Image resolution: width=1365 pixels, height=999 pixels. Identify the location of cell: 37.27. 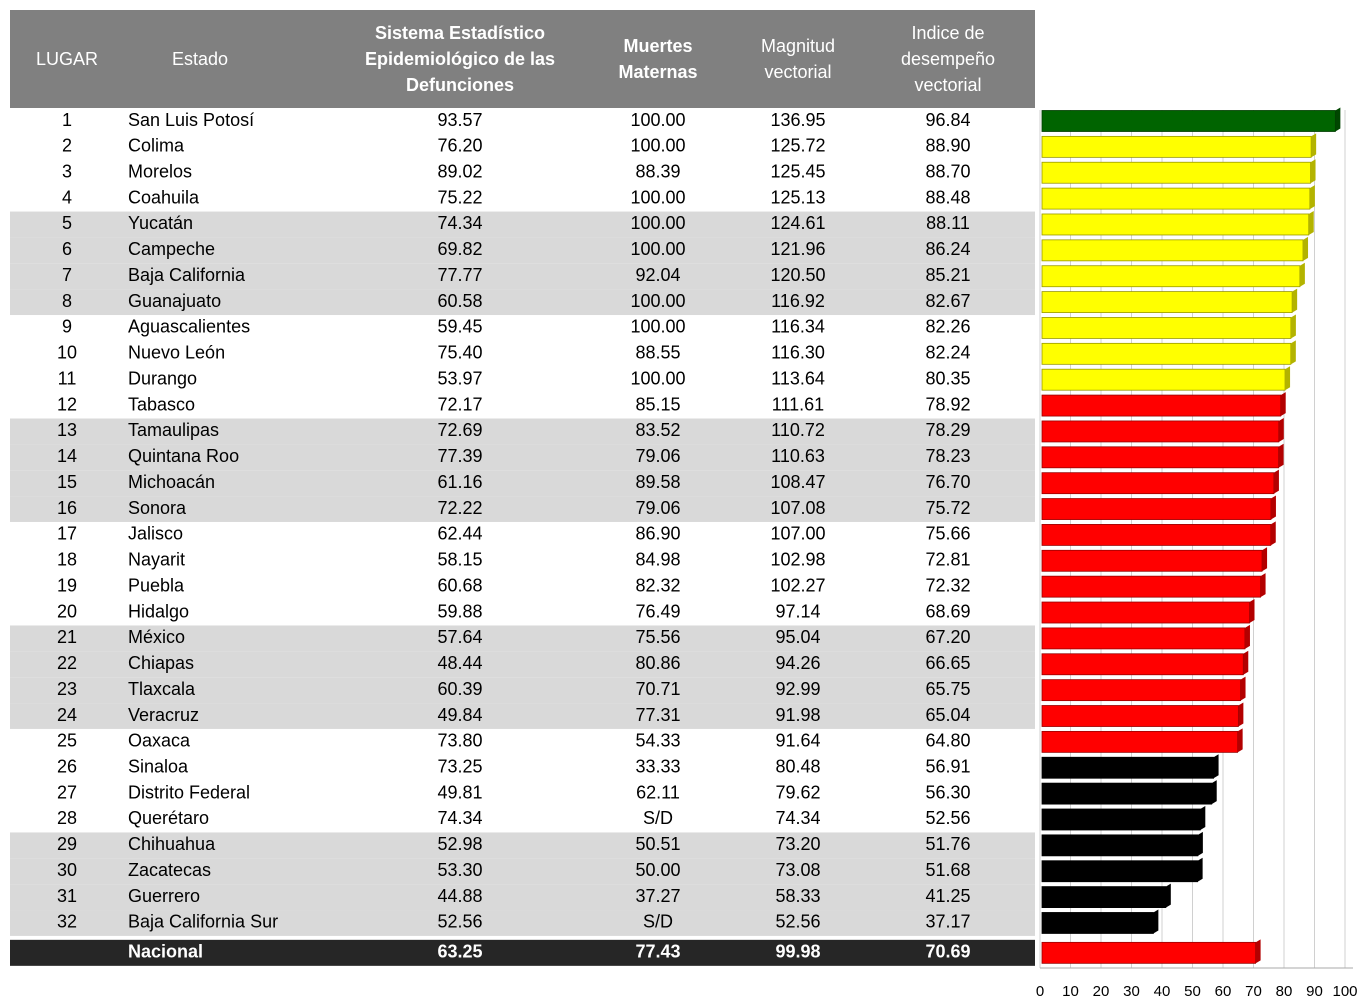
(657, 896).